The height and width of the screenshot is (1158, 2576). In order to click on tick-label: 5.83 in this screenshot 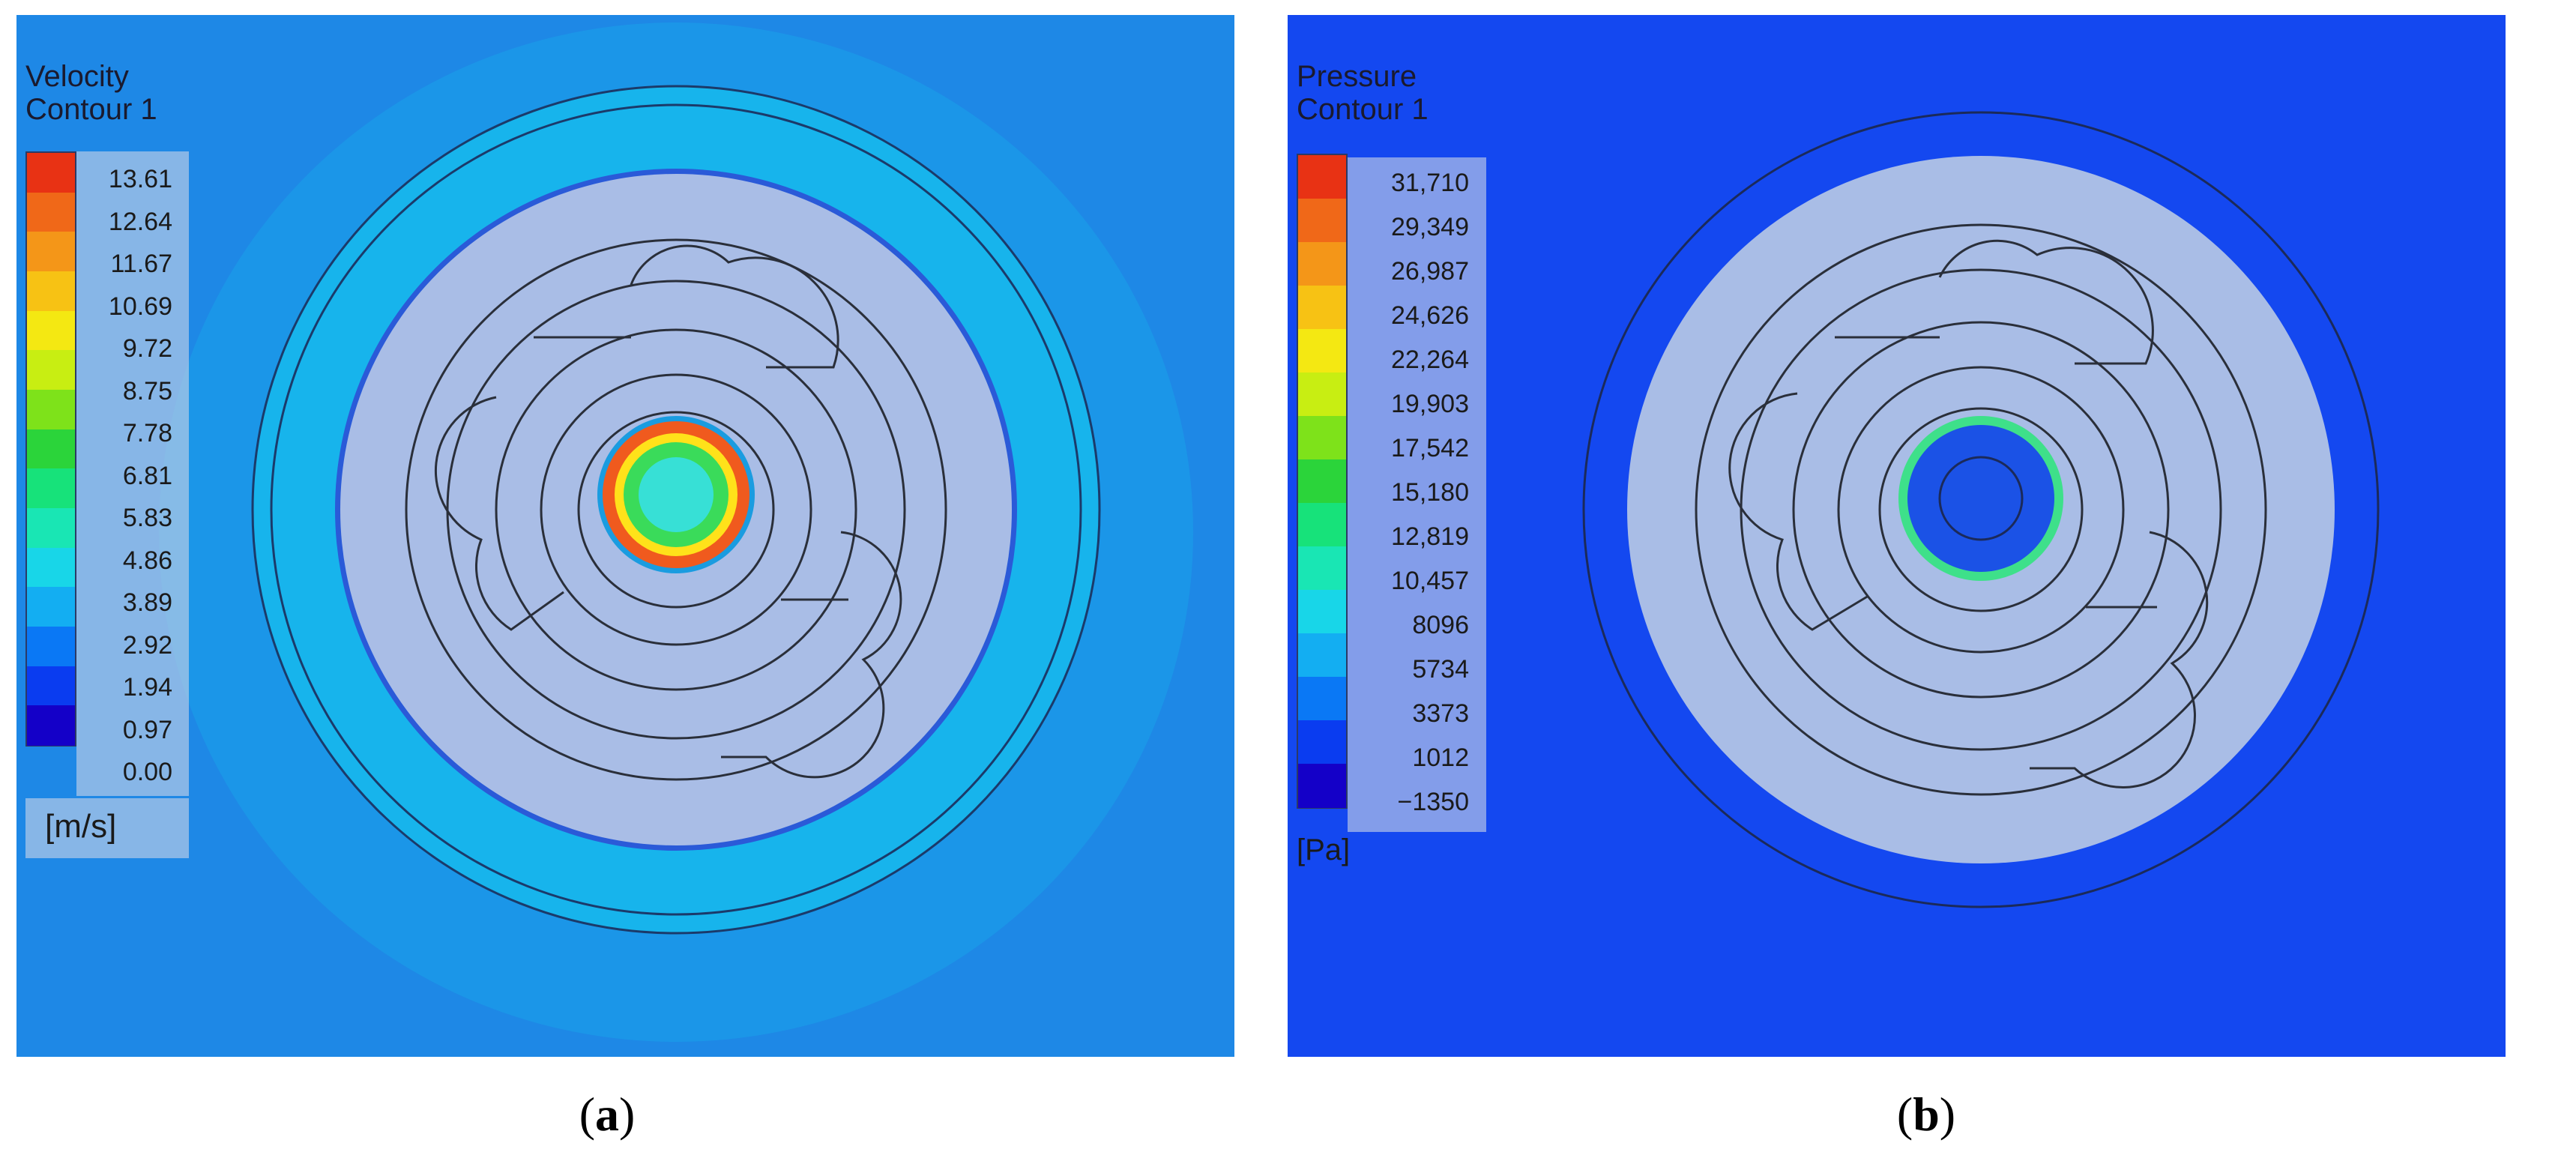, I will do `click(147, 518)`.